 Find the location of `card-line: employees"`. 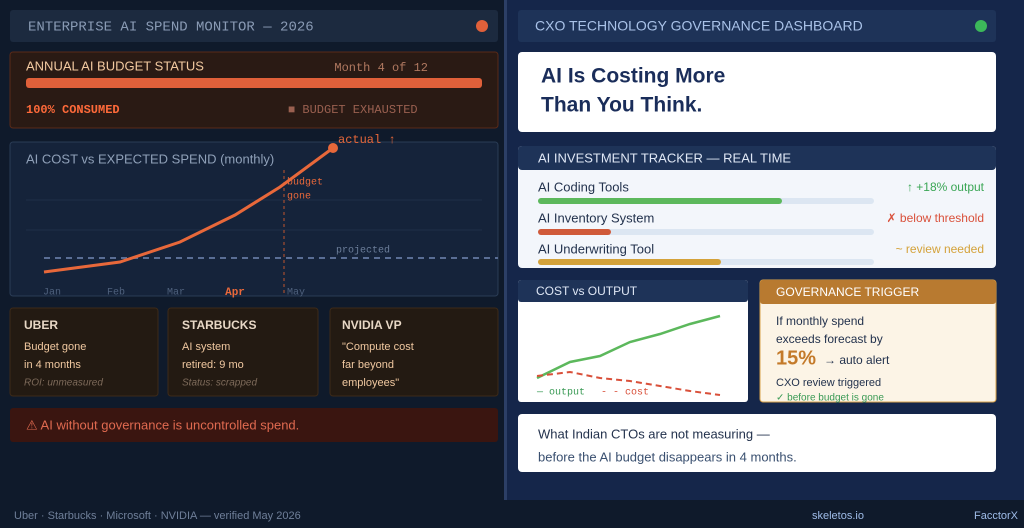

card-line: employees" is located at coordinates (370, 383).